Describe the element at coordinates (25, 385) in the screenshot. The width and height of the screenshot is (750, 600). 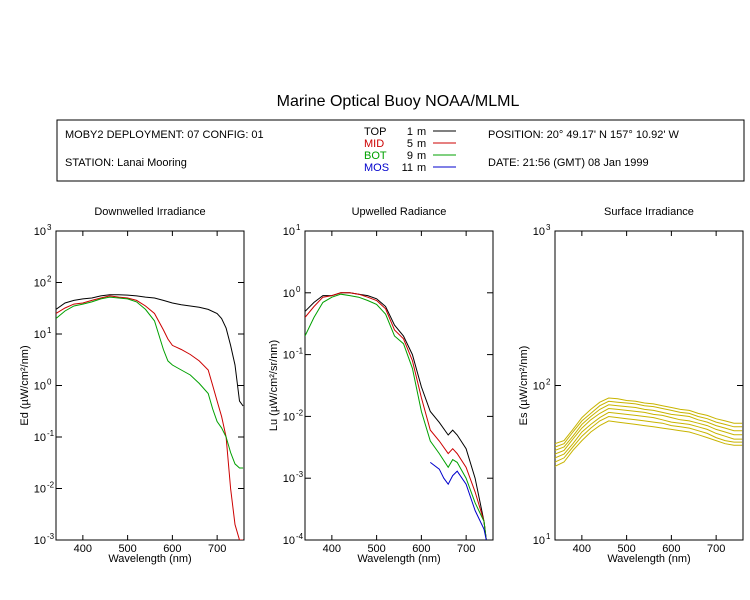
I see `y-axis-label: Ed (µW/cm²/nm)` at that location.